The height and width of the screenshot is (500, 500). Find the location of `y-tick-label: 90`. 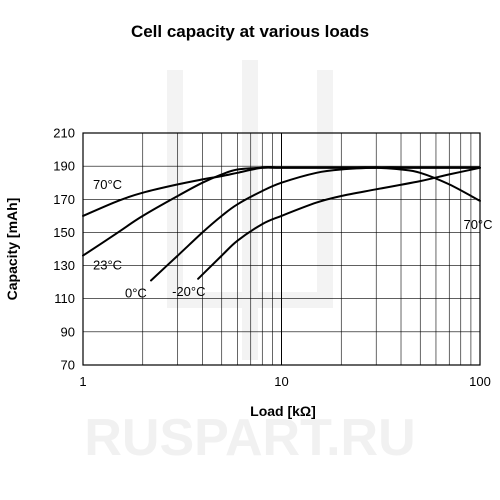

y-tick-label: 90 is located at coordinates (68, 331).